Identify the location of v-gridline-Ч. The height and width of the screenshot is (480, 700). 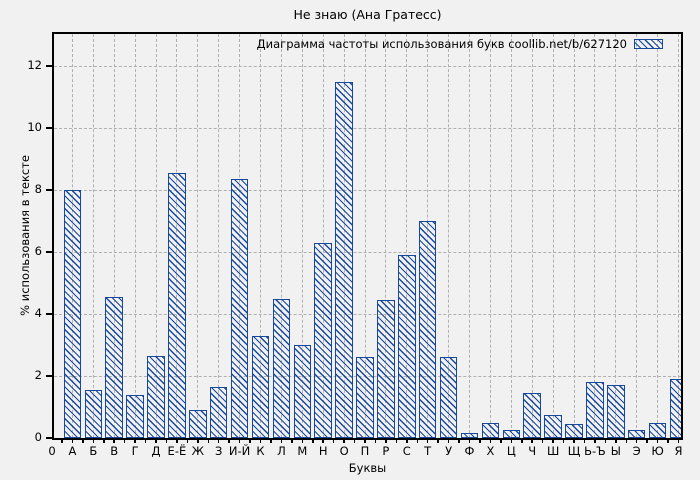
(532, 236).